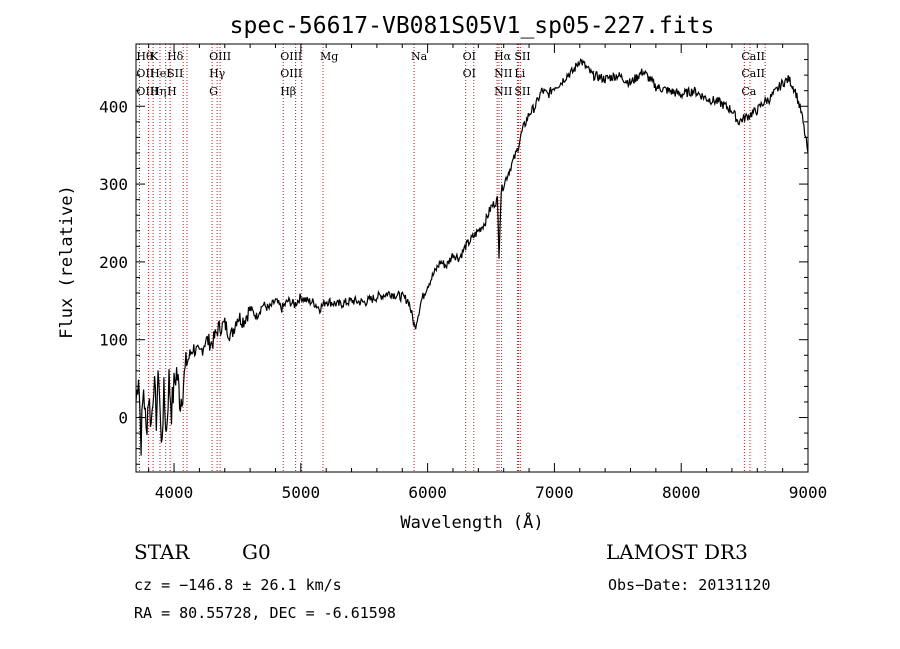  What do you see at coordinates (154, 56) in the screenshot?
I see `spectral-line-label: K` at bounding box center [154, 56].